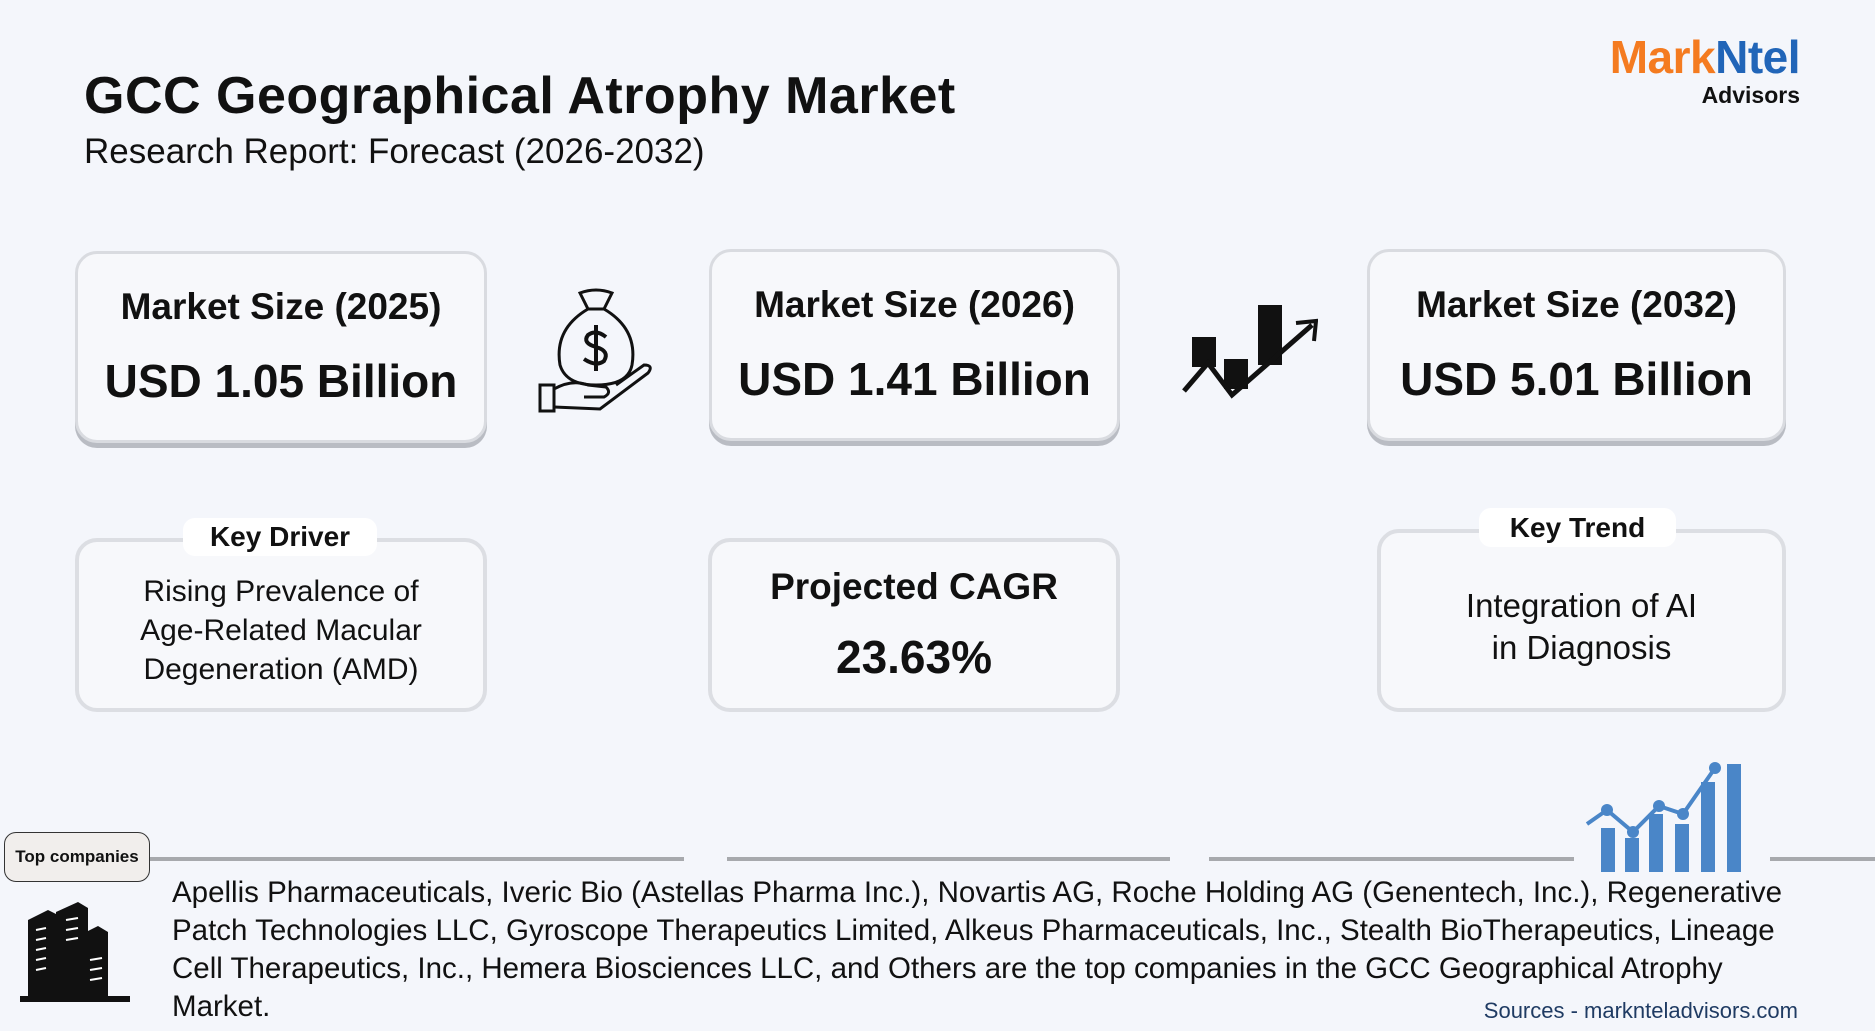  Describe the element at coordinates (281, 381) in the screenshot. I see `card-value: USD 1.05 Billion` at that location.